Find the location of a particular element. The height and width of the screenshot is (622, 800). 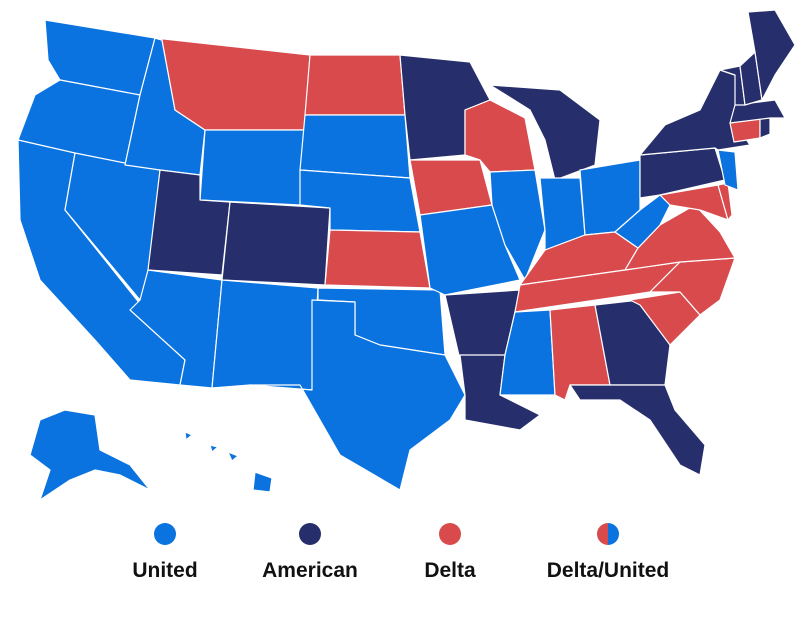

legend-item-american: American is located at coordinates (310, 549).